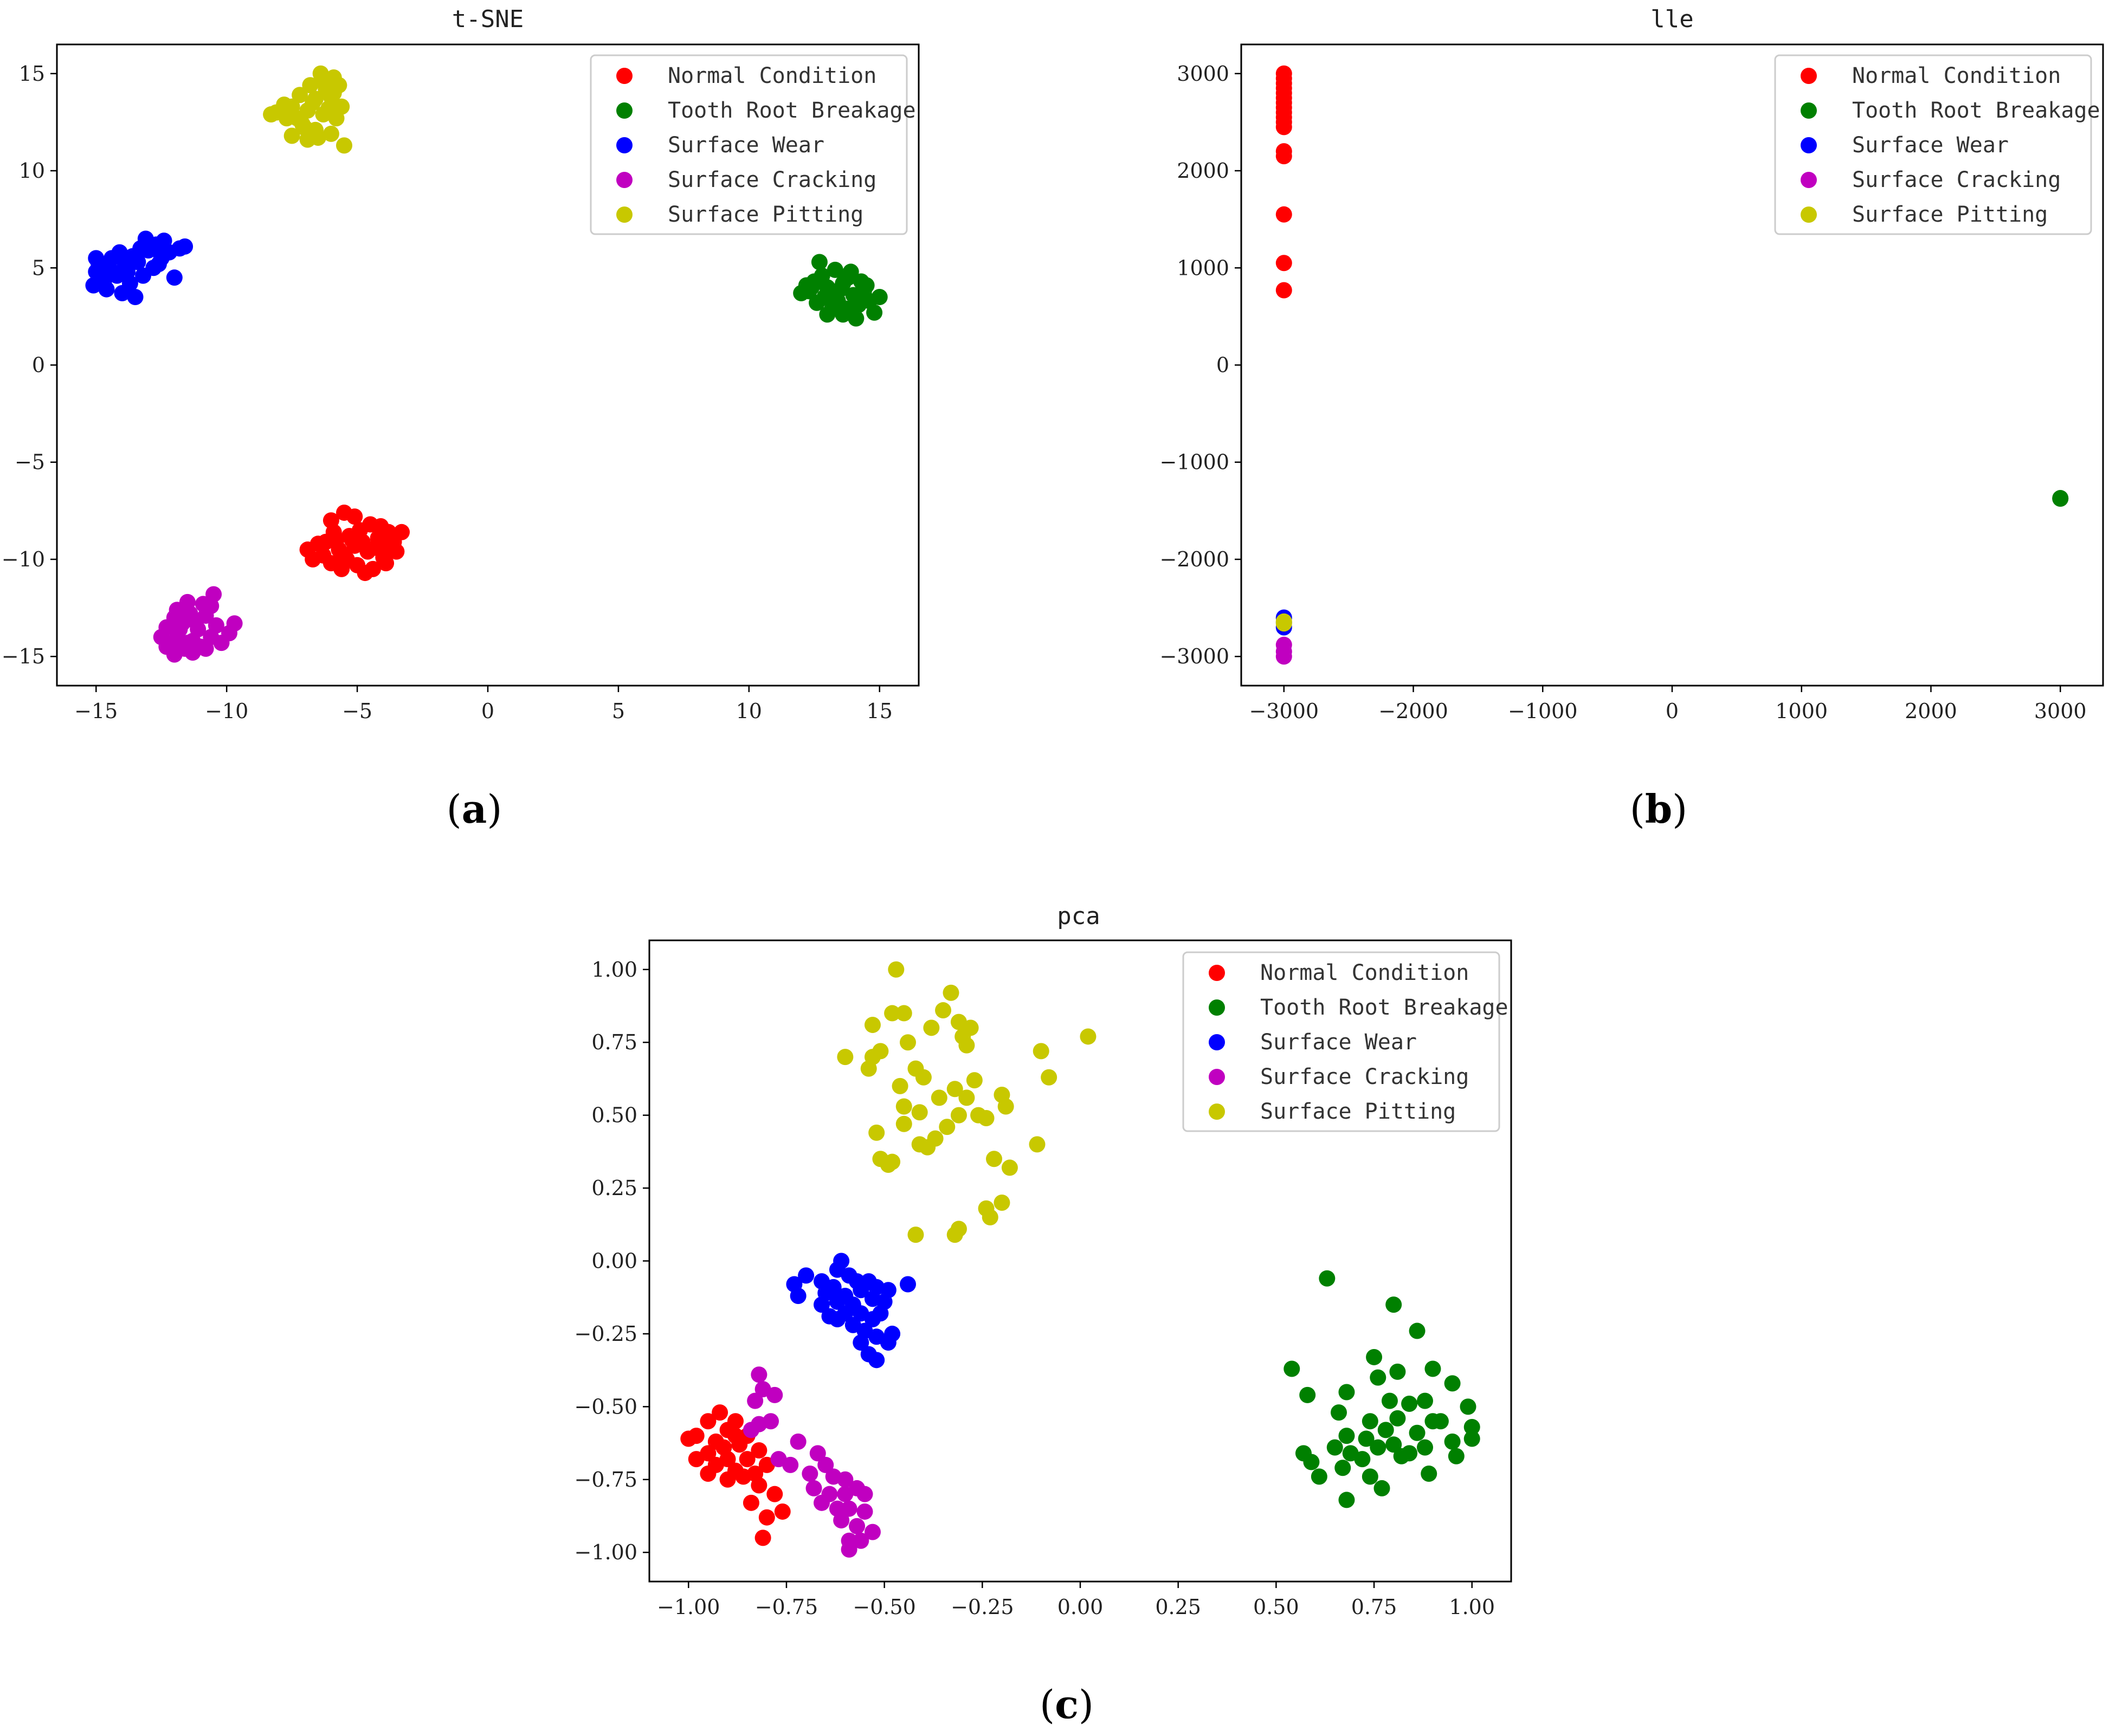 The height and width of the screenshot is (1736, 2109). I want to click on lle-point-tooth-root-breakage, so click(2060, 498).